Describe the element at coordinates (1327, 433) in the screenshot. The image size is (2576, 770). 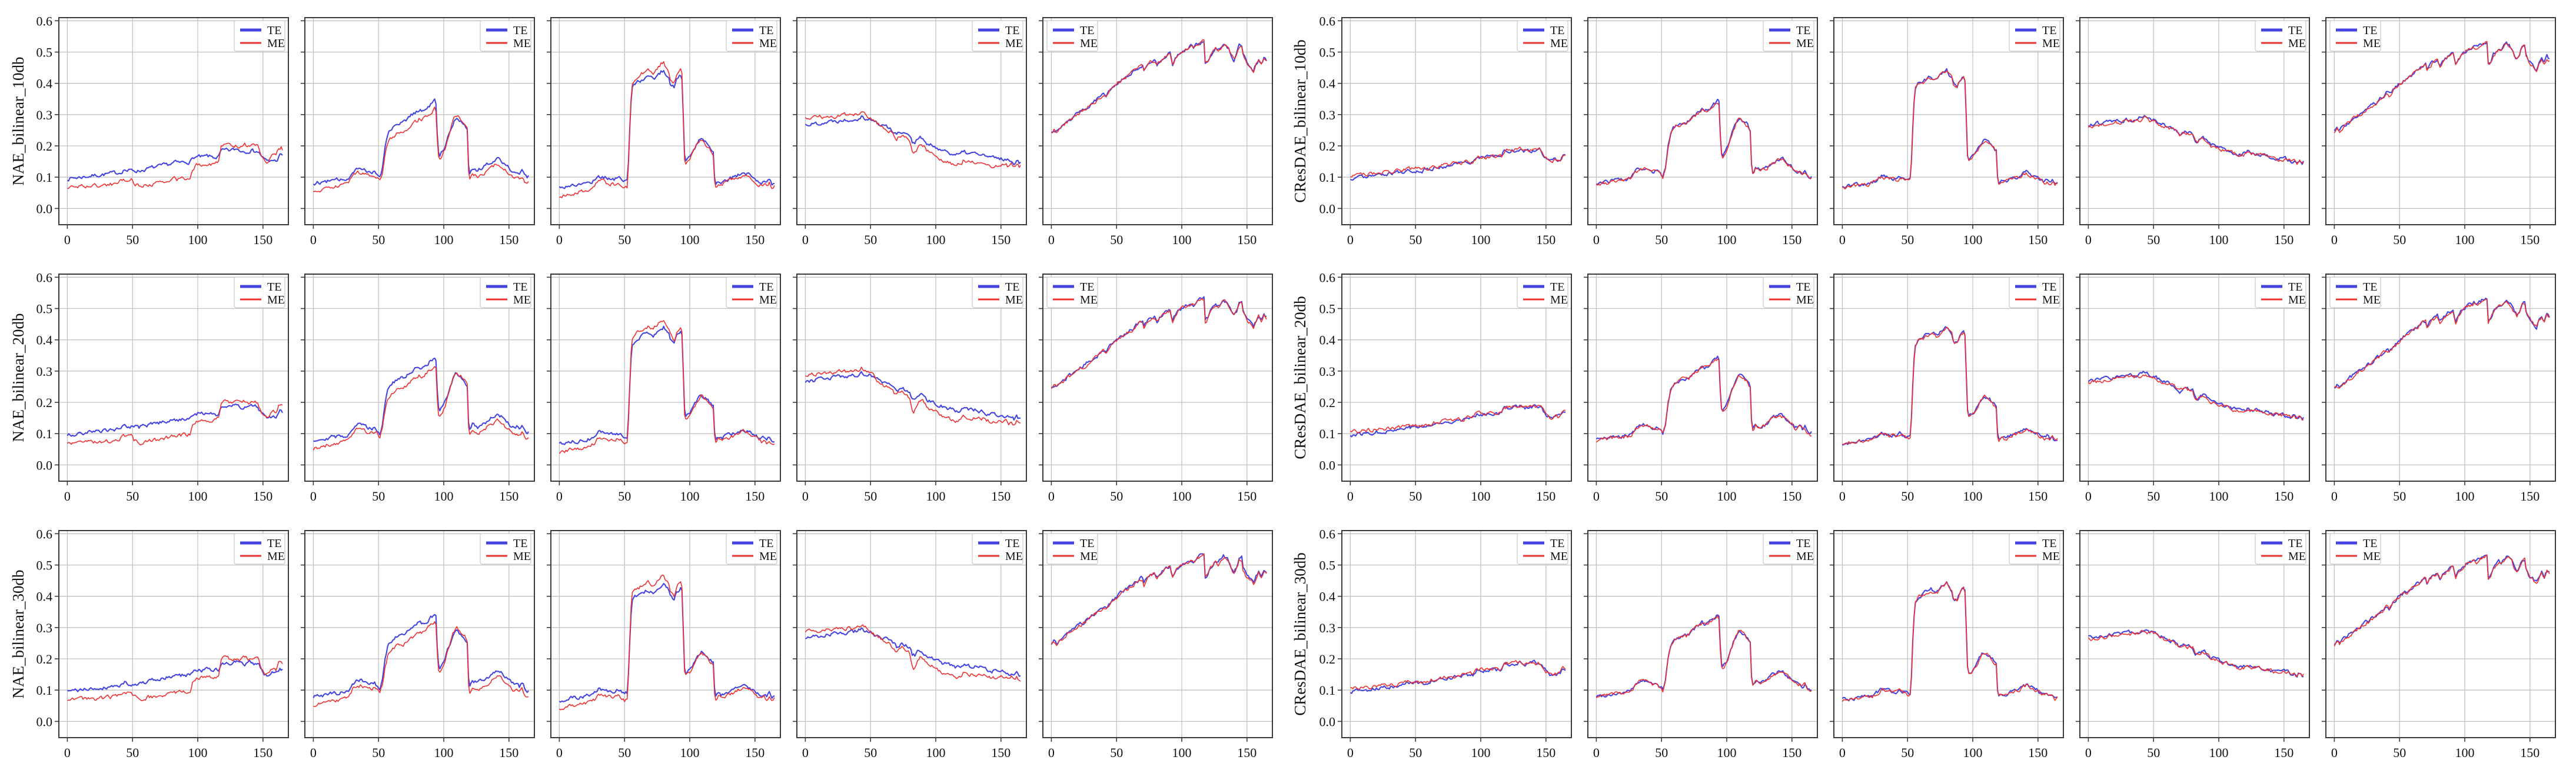
I see `y-tick-label: 0.1` at that location.